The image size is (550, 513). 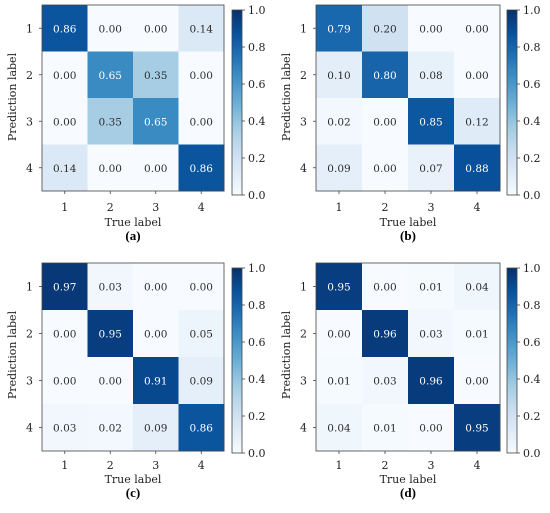 What do you see at coordinates (431, 207) in the screenshot?
I see `x-tick-label: 3` at bounding box center [431, 207].